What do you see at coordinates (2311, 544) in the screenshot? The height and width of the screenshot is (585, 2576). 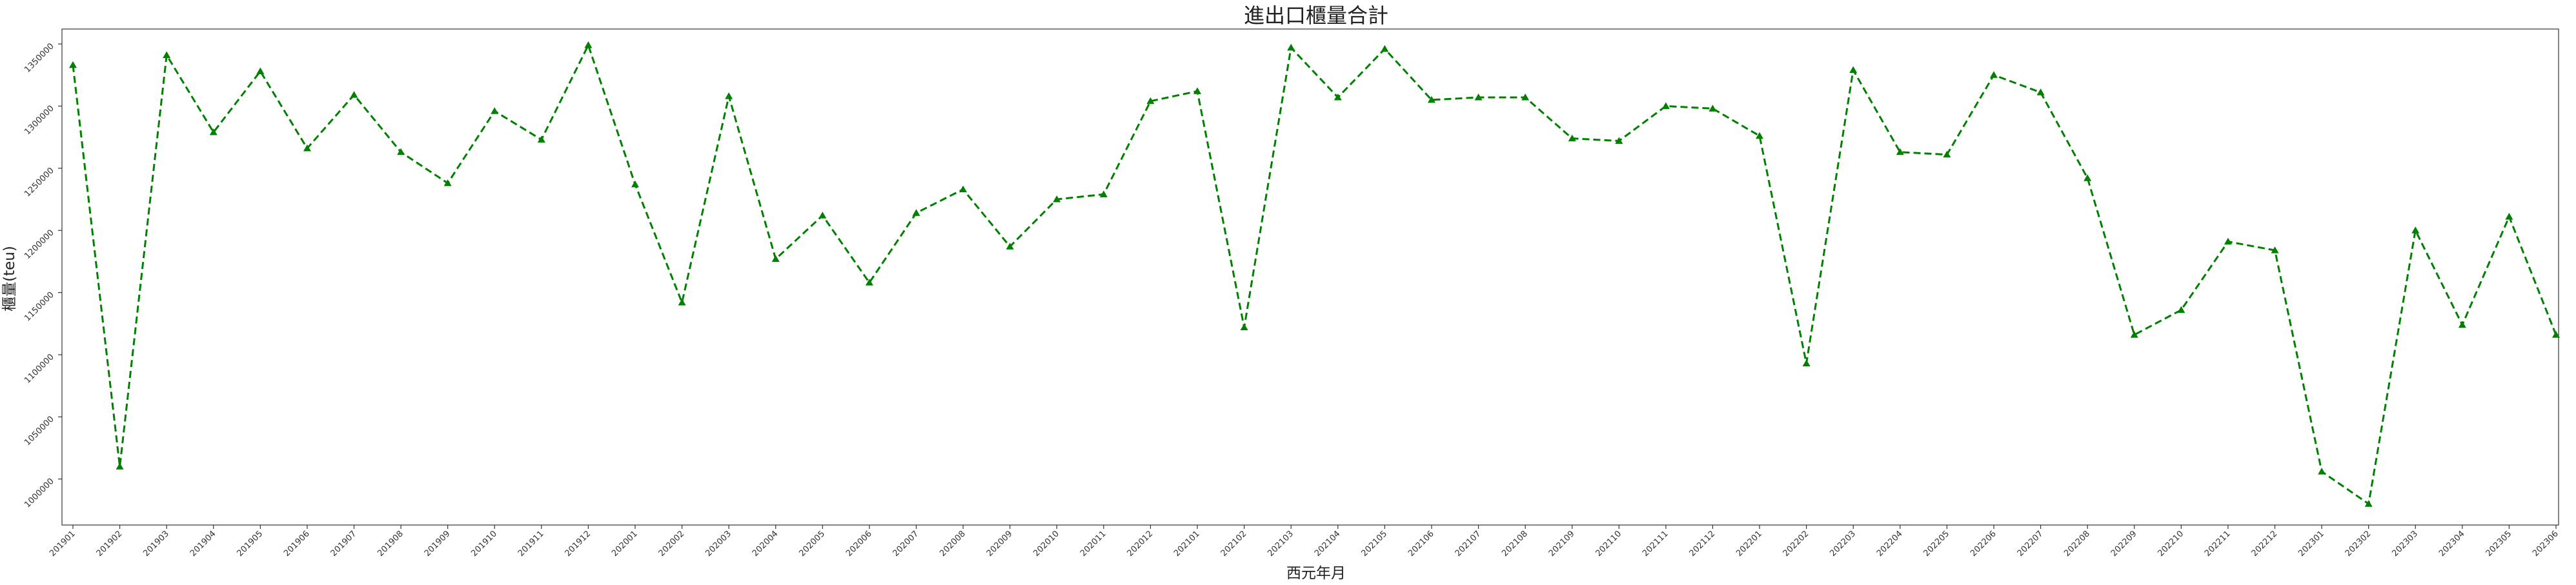 I see `x-tick-label: 202301` at bounding box center [2311, 544].